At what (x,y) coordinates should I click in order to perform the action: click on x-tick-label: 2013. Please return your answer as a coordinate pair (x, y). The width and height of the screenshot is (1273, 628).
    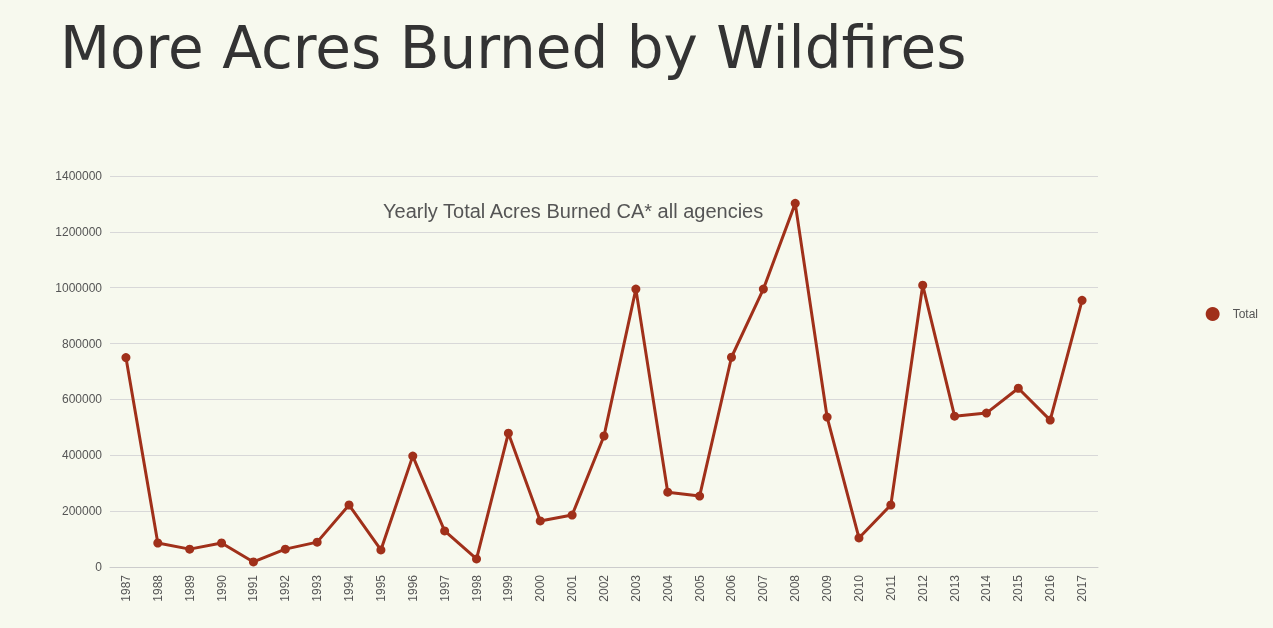
    Looking at the image, I should click on (954, 588).